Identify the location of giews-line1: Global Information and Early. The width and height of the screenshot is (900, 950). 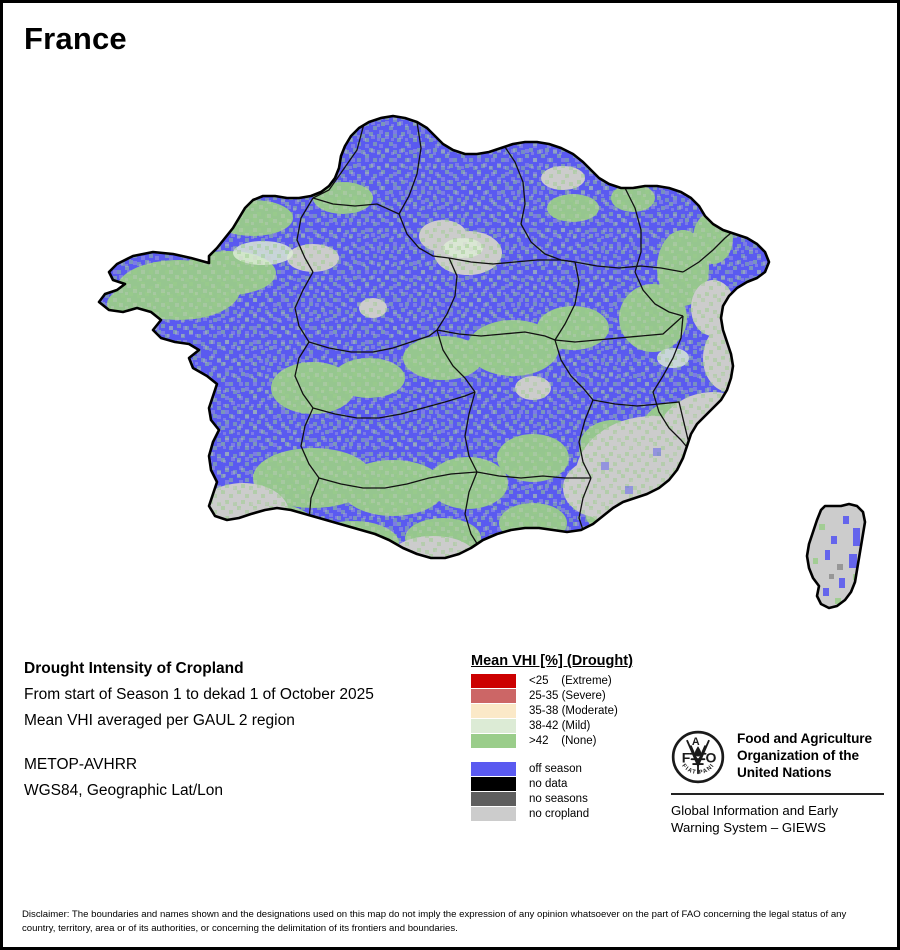
(755, 810).